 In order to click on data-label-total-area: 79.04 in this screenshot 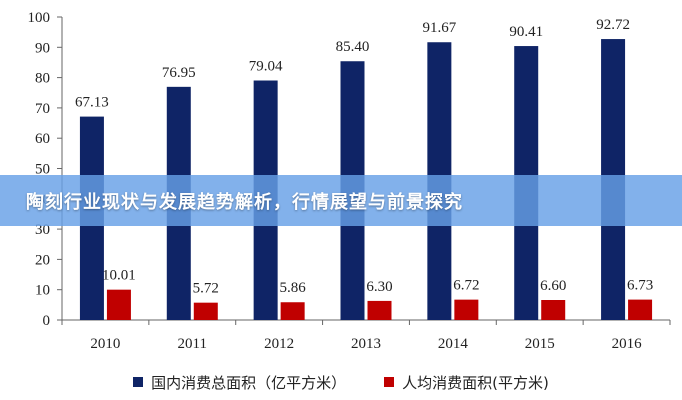, I will do `click(266, 67)`.